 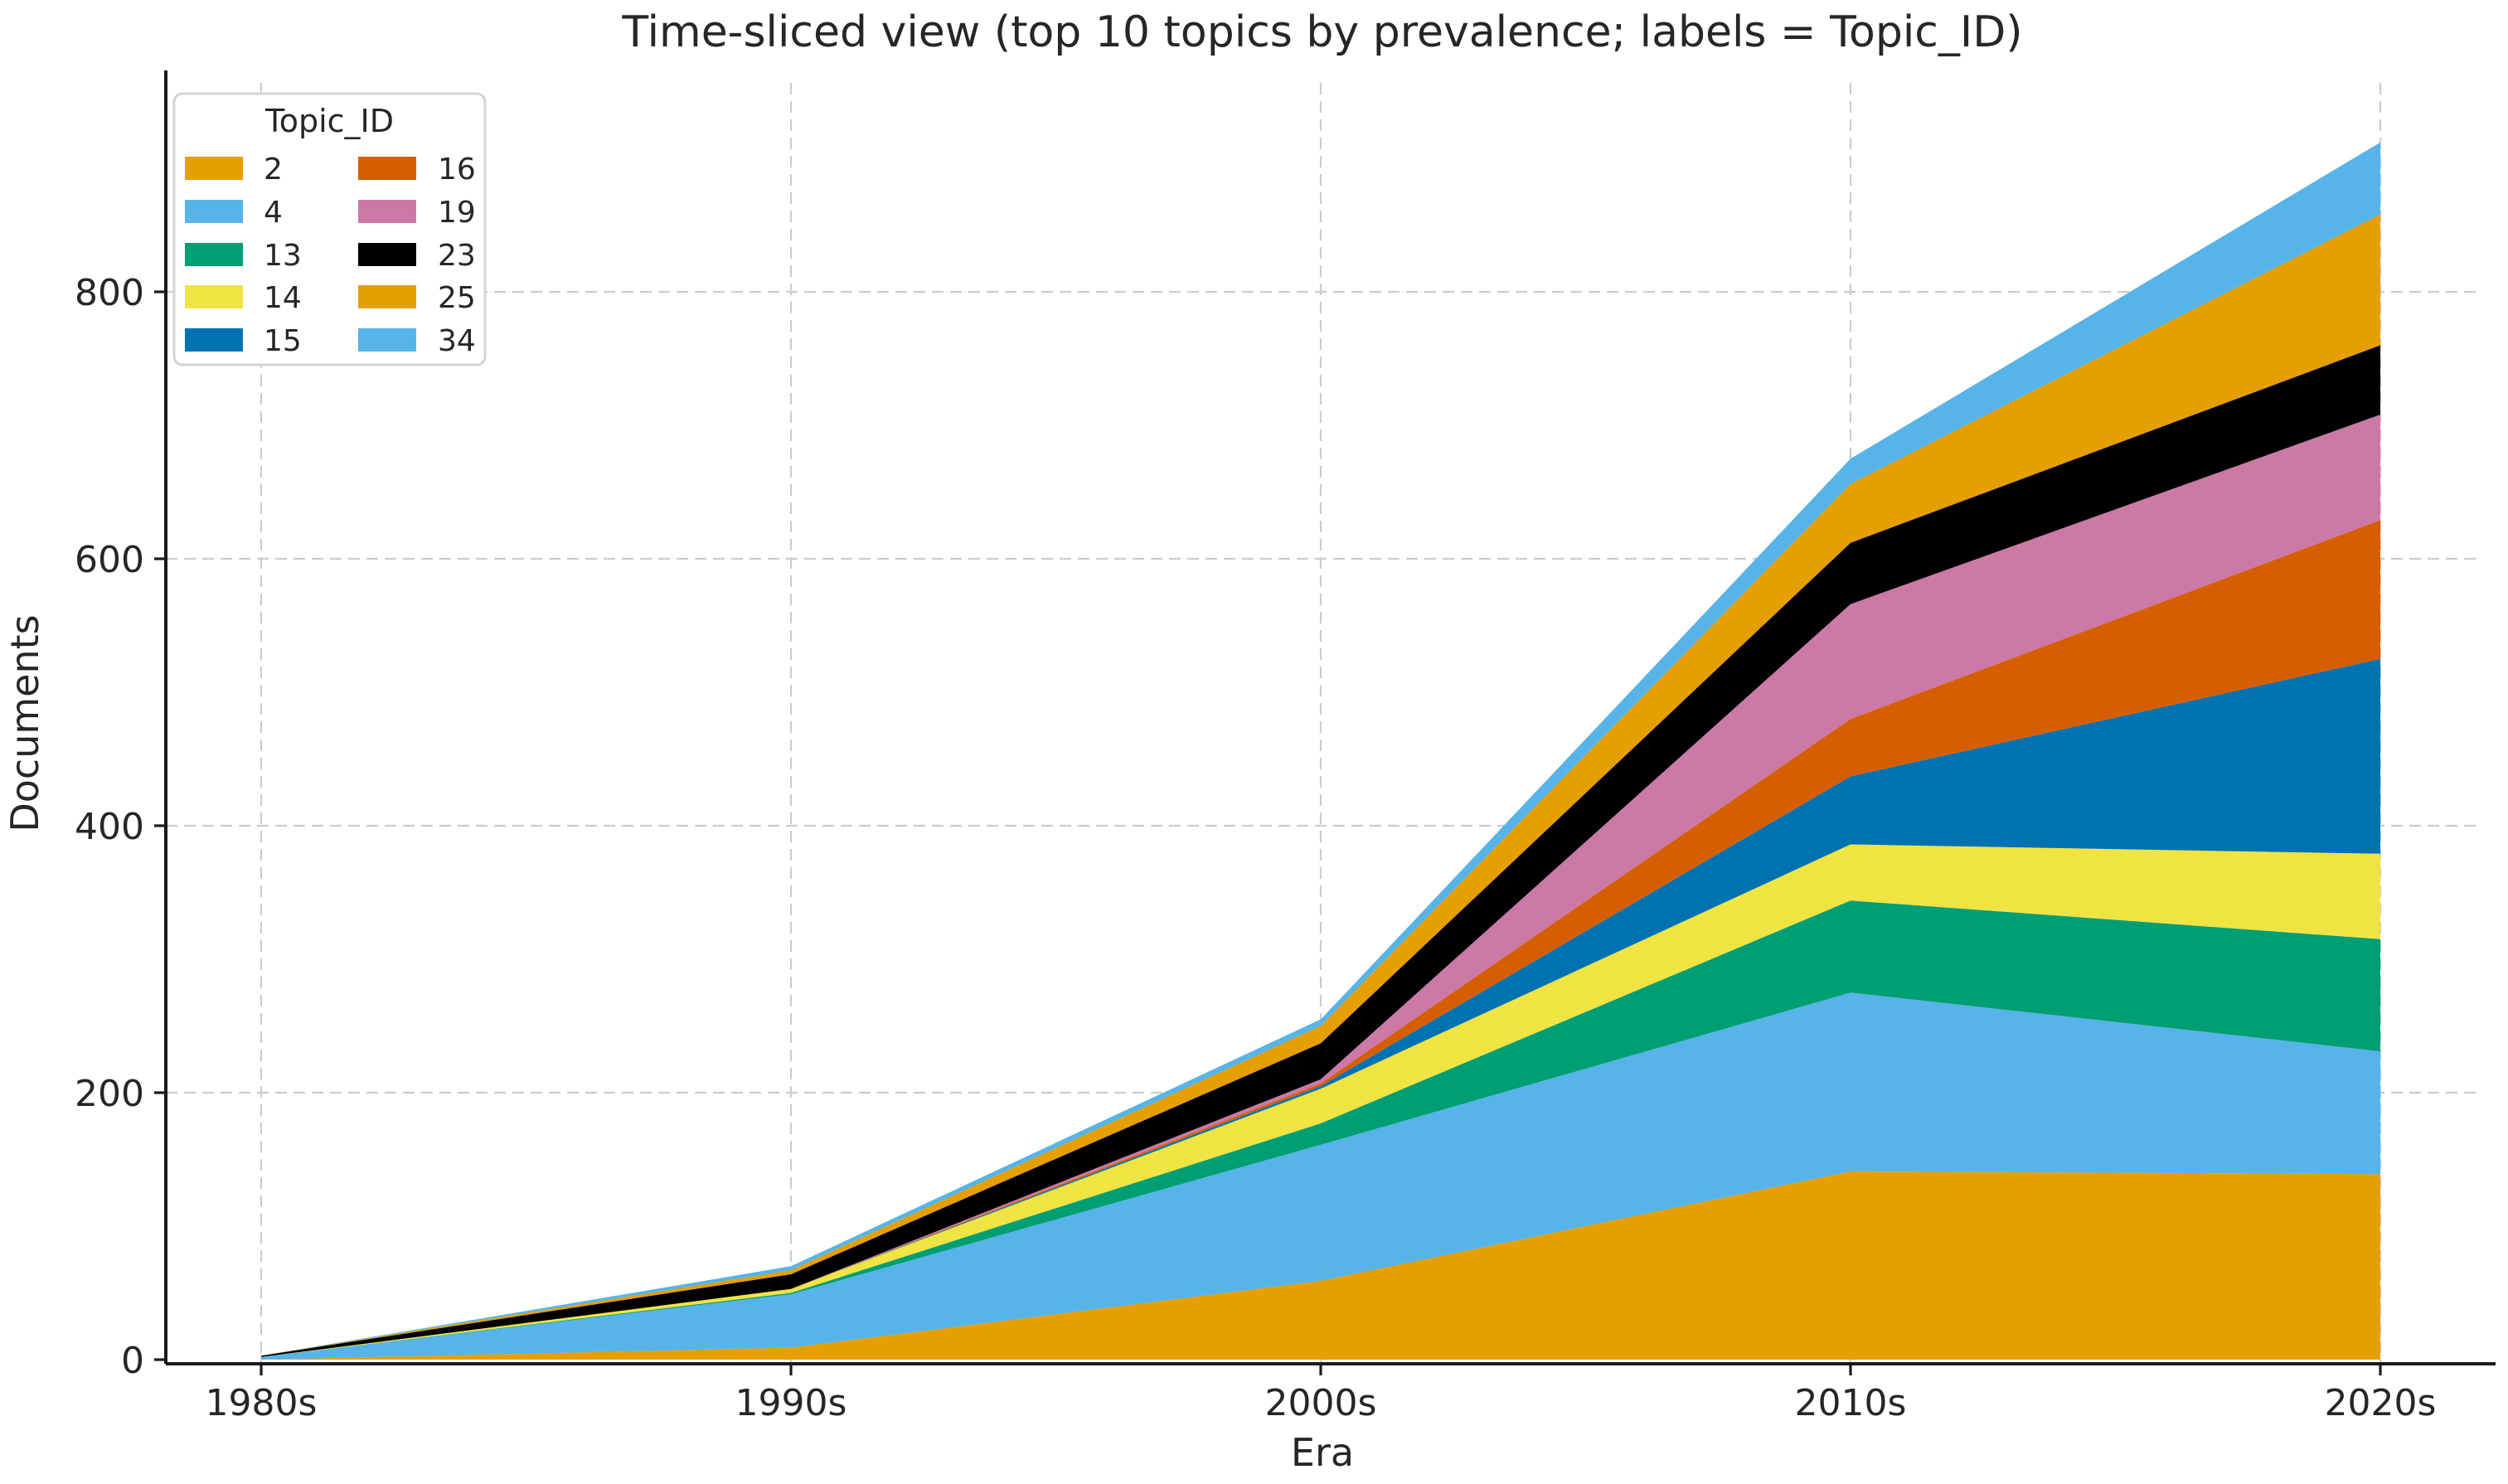 I want to click on legend: Topic_ID 2 4 13 14 15 16 19 23 25 34, so click(x=330, y=229).